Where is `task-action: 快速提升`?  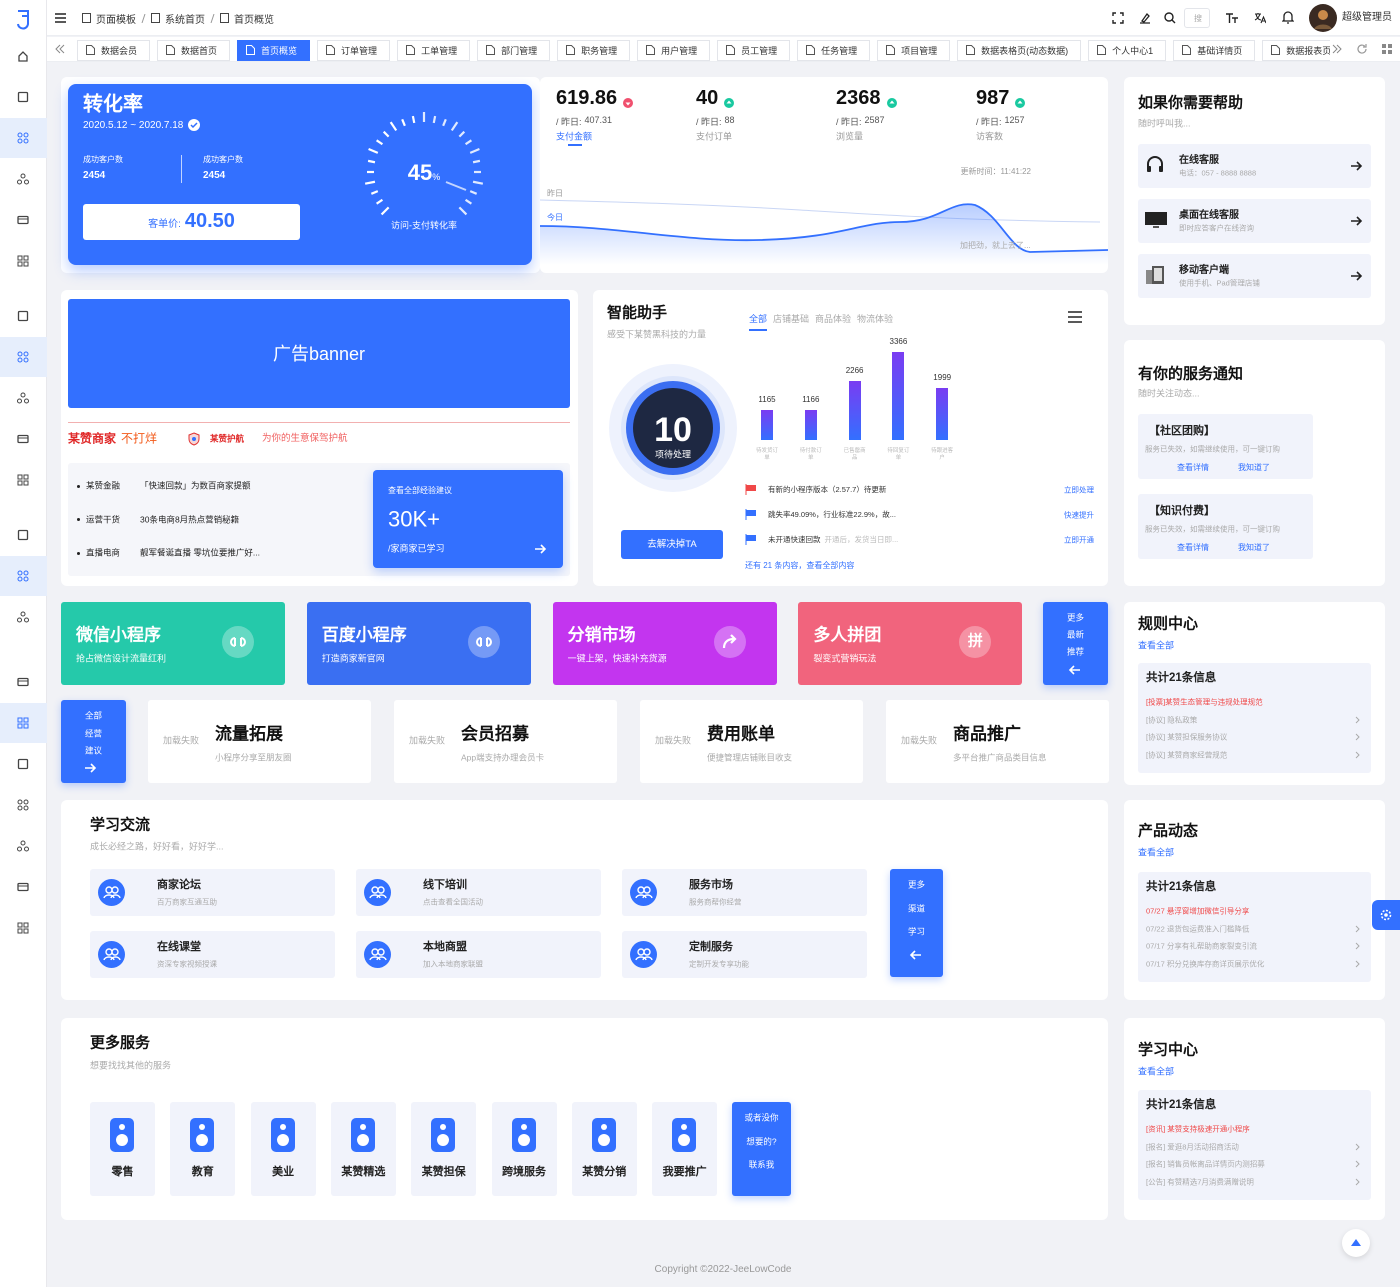 task-action: 快速提升 is located at coordinates (1079, 515).